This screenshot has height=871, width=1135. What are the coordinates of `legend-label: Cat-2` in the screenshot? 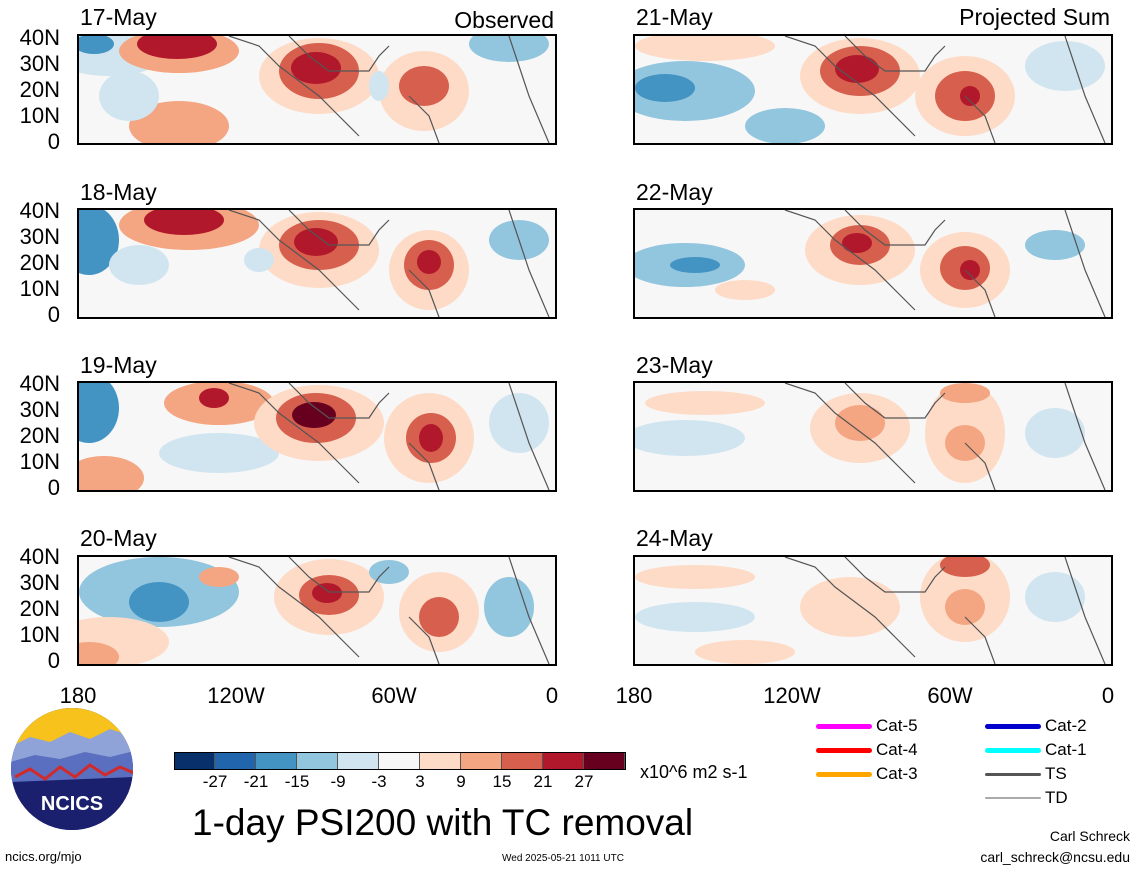 It's located at (1066, 725).